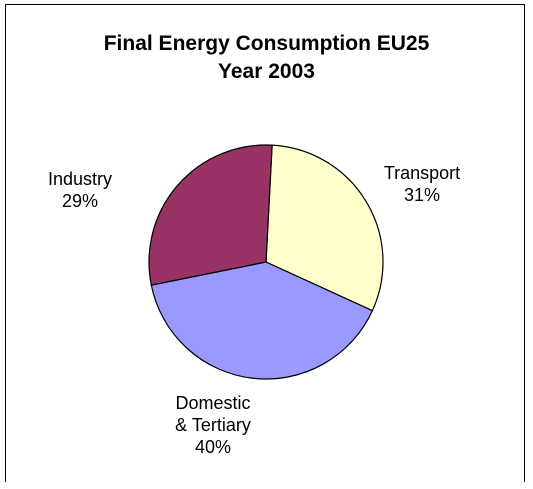 The image size is (533, 489). I want to click on slice-label-domestic-line2: & Tertiary, so click(213, 425).